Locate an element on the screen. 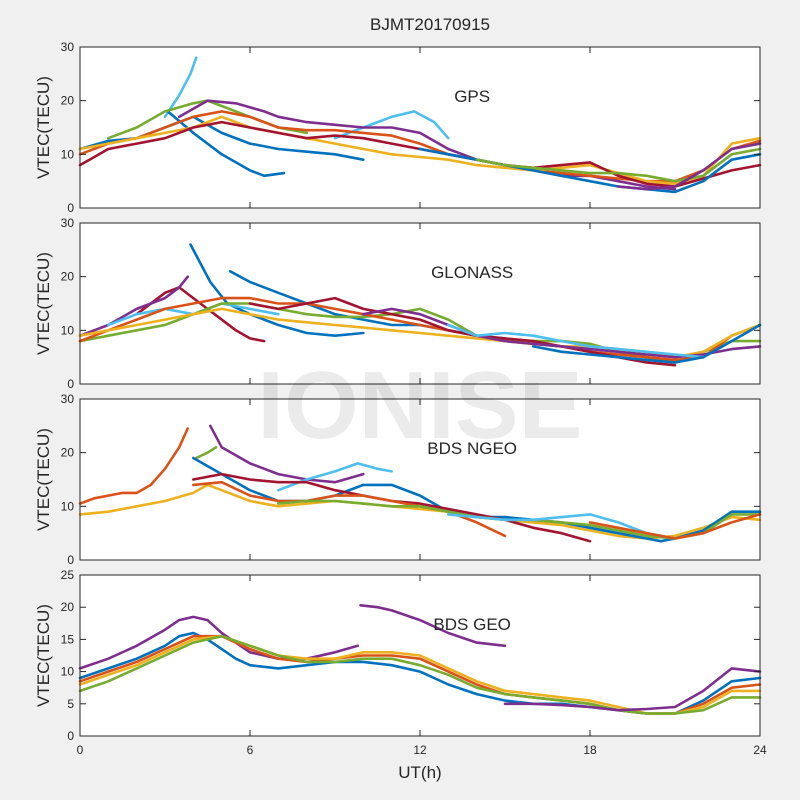  panel-label: GPS is located at coordinates (472, 96).